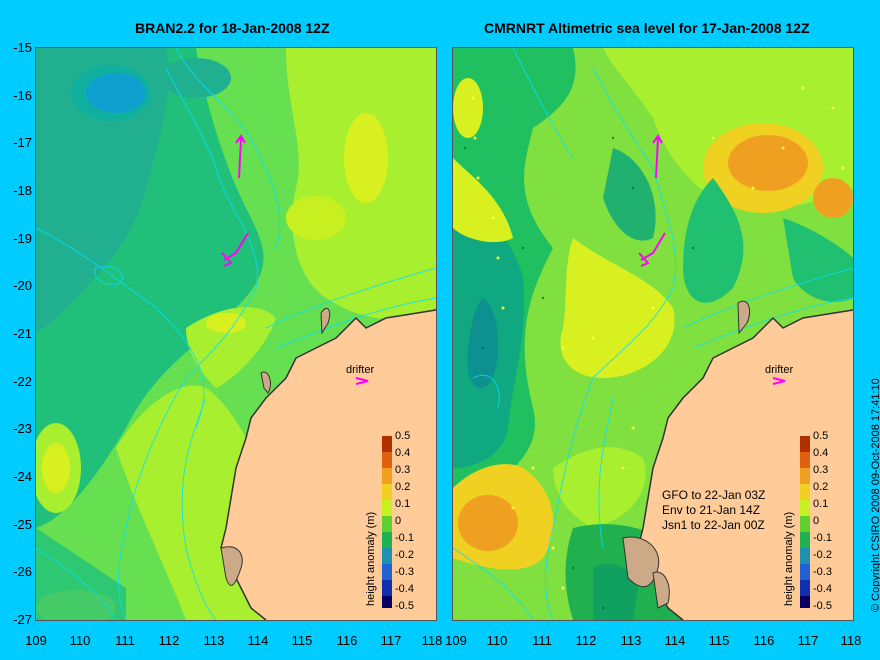 The height and width of the screenshot is (660, 880). What do you see at coordinates (22, 476) in the screenshot?
I see `y-tick-label: -24` at bounding box center [22, 476].